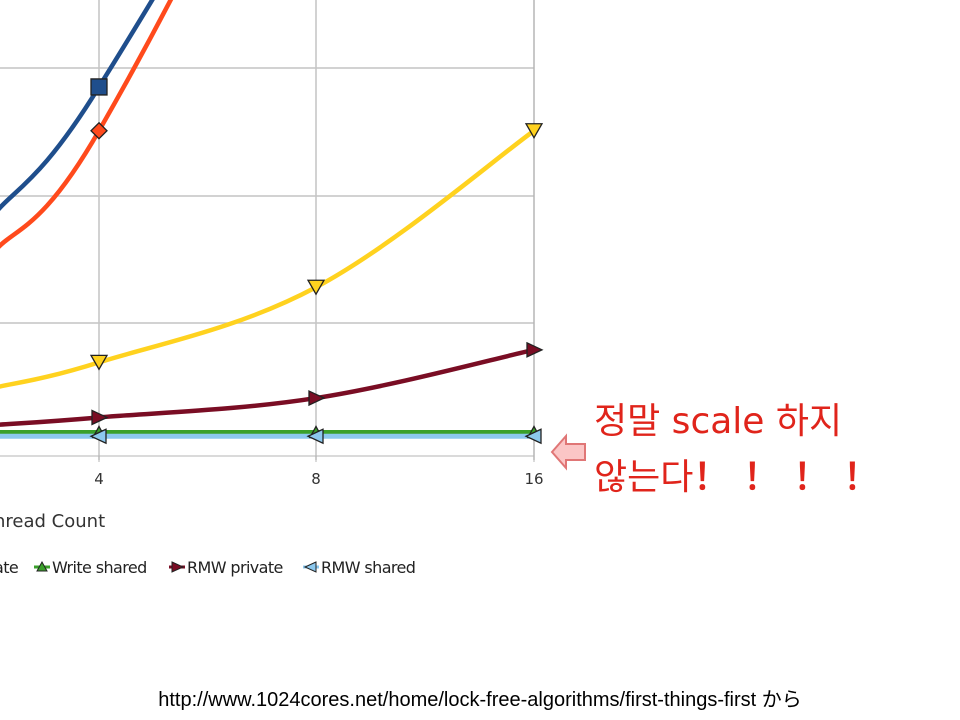 Image resolution: width=960 pixels, height=720 pixels. Describe the element at coordinates (644, 477) in the screenshot. I see `callout-line-2-text: 않는다` at that location.